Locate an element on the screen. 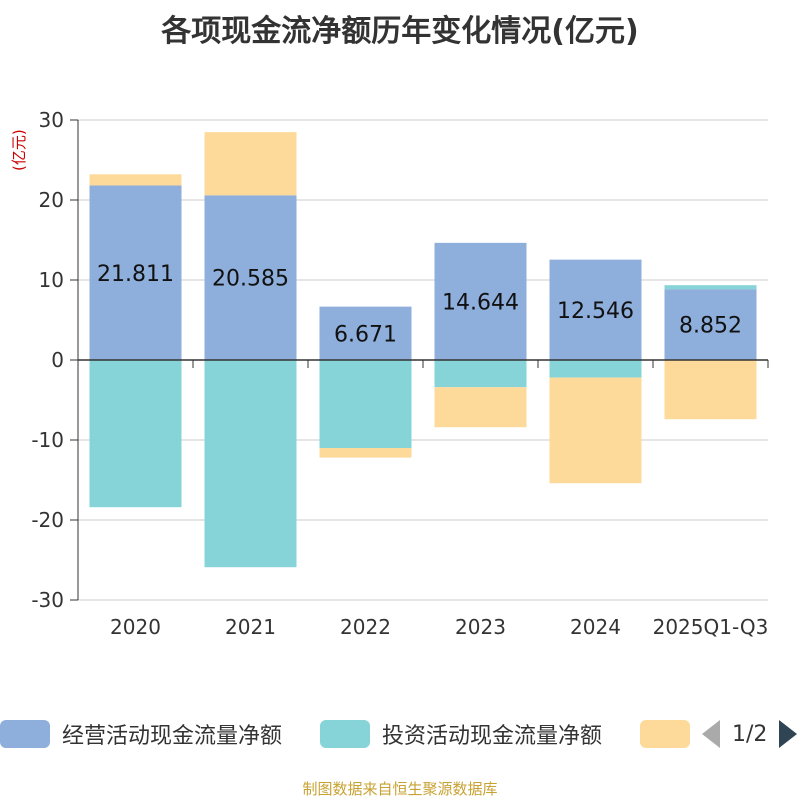  y-tick-label: 10 is located at coordinates (51, 280).